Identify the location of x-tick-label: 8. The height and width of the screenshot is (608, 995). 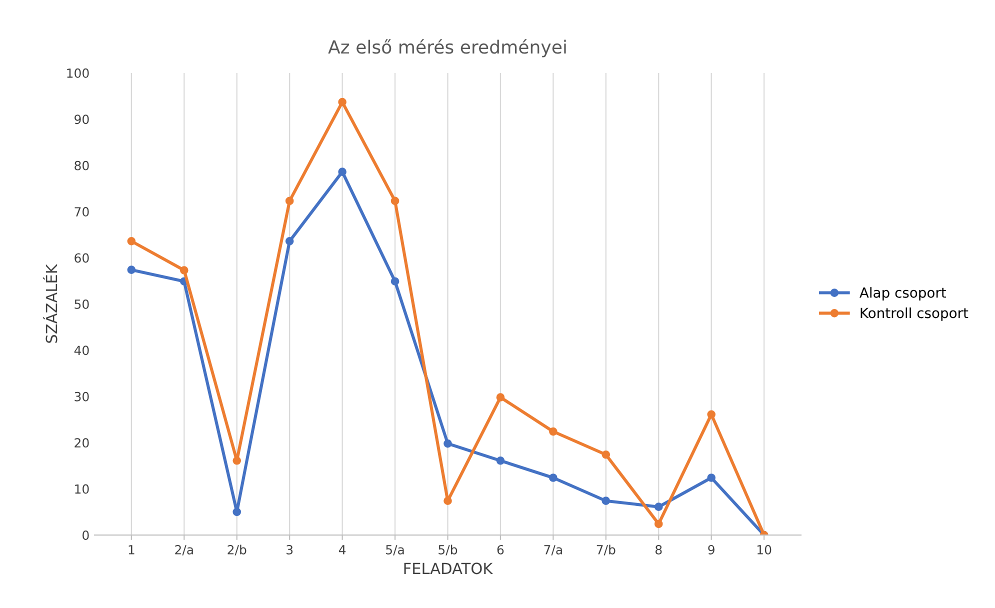
(659, 549).